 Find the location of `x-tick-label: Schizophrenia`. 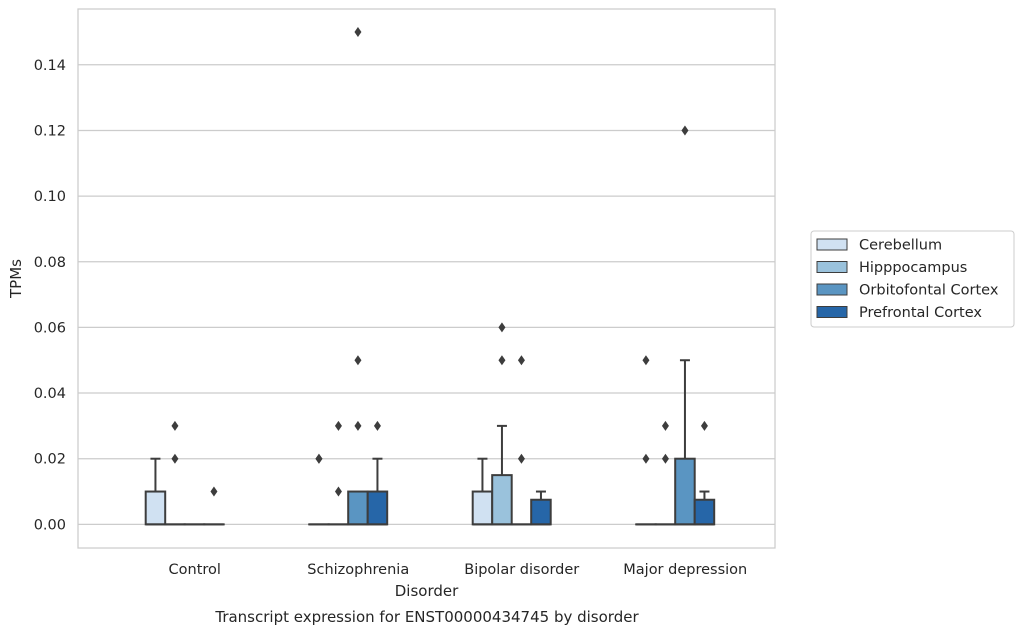

x-tick-label: Schizophrenia is located at coordinates (358, 570).